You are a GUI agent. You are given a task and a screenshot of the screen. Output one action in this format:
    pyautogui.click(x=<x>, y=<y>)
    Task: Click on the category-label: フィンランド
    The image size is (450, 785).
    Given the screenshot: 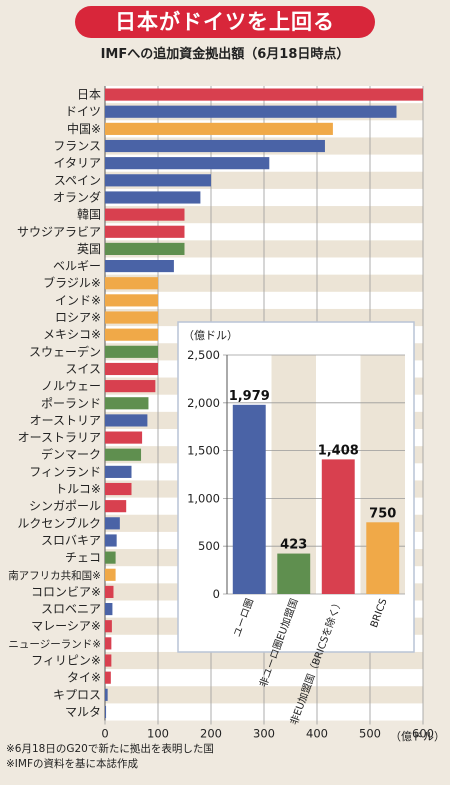 What is the action you would take?
    pyautogui.click(x=65, y=472)
    